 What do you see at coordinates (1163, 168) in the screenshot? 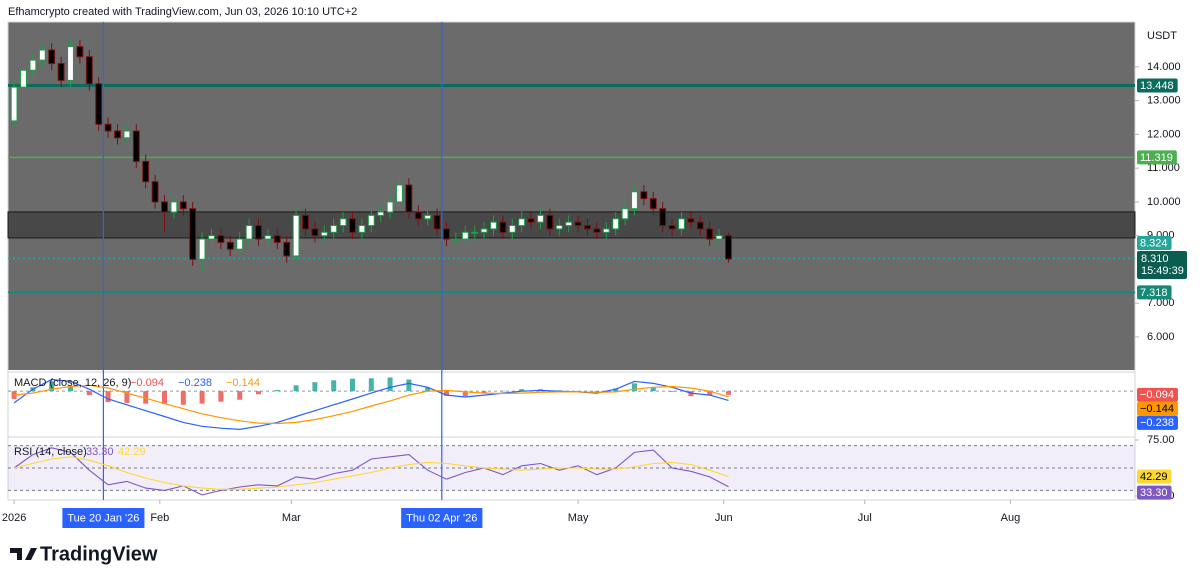
I see `y-tick-label: 11.000` at bounding box center [1163, 168].